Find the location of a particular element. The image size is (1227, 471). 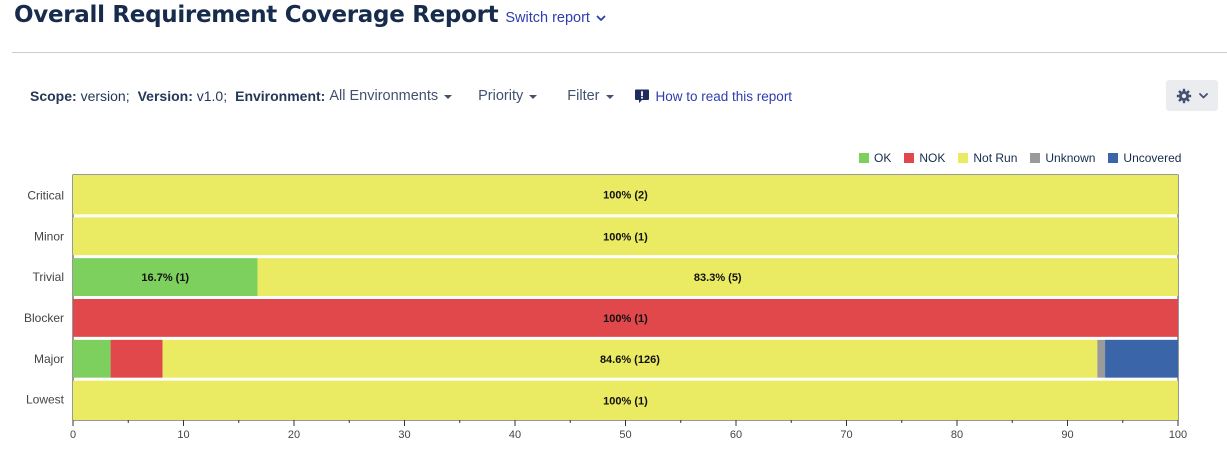

x-tick-label: 70 is located at coordinates (846, 435).